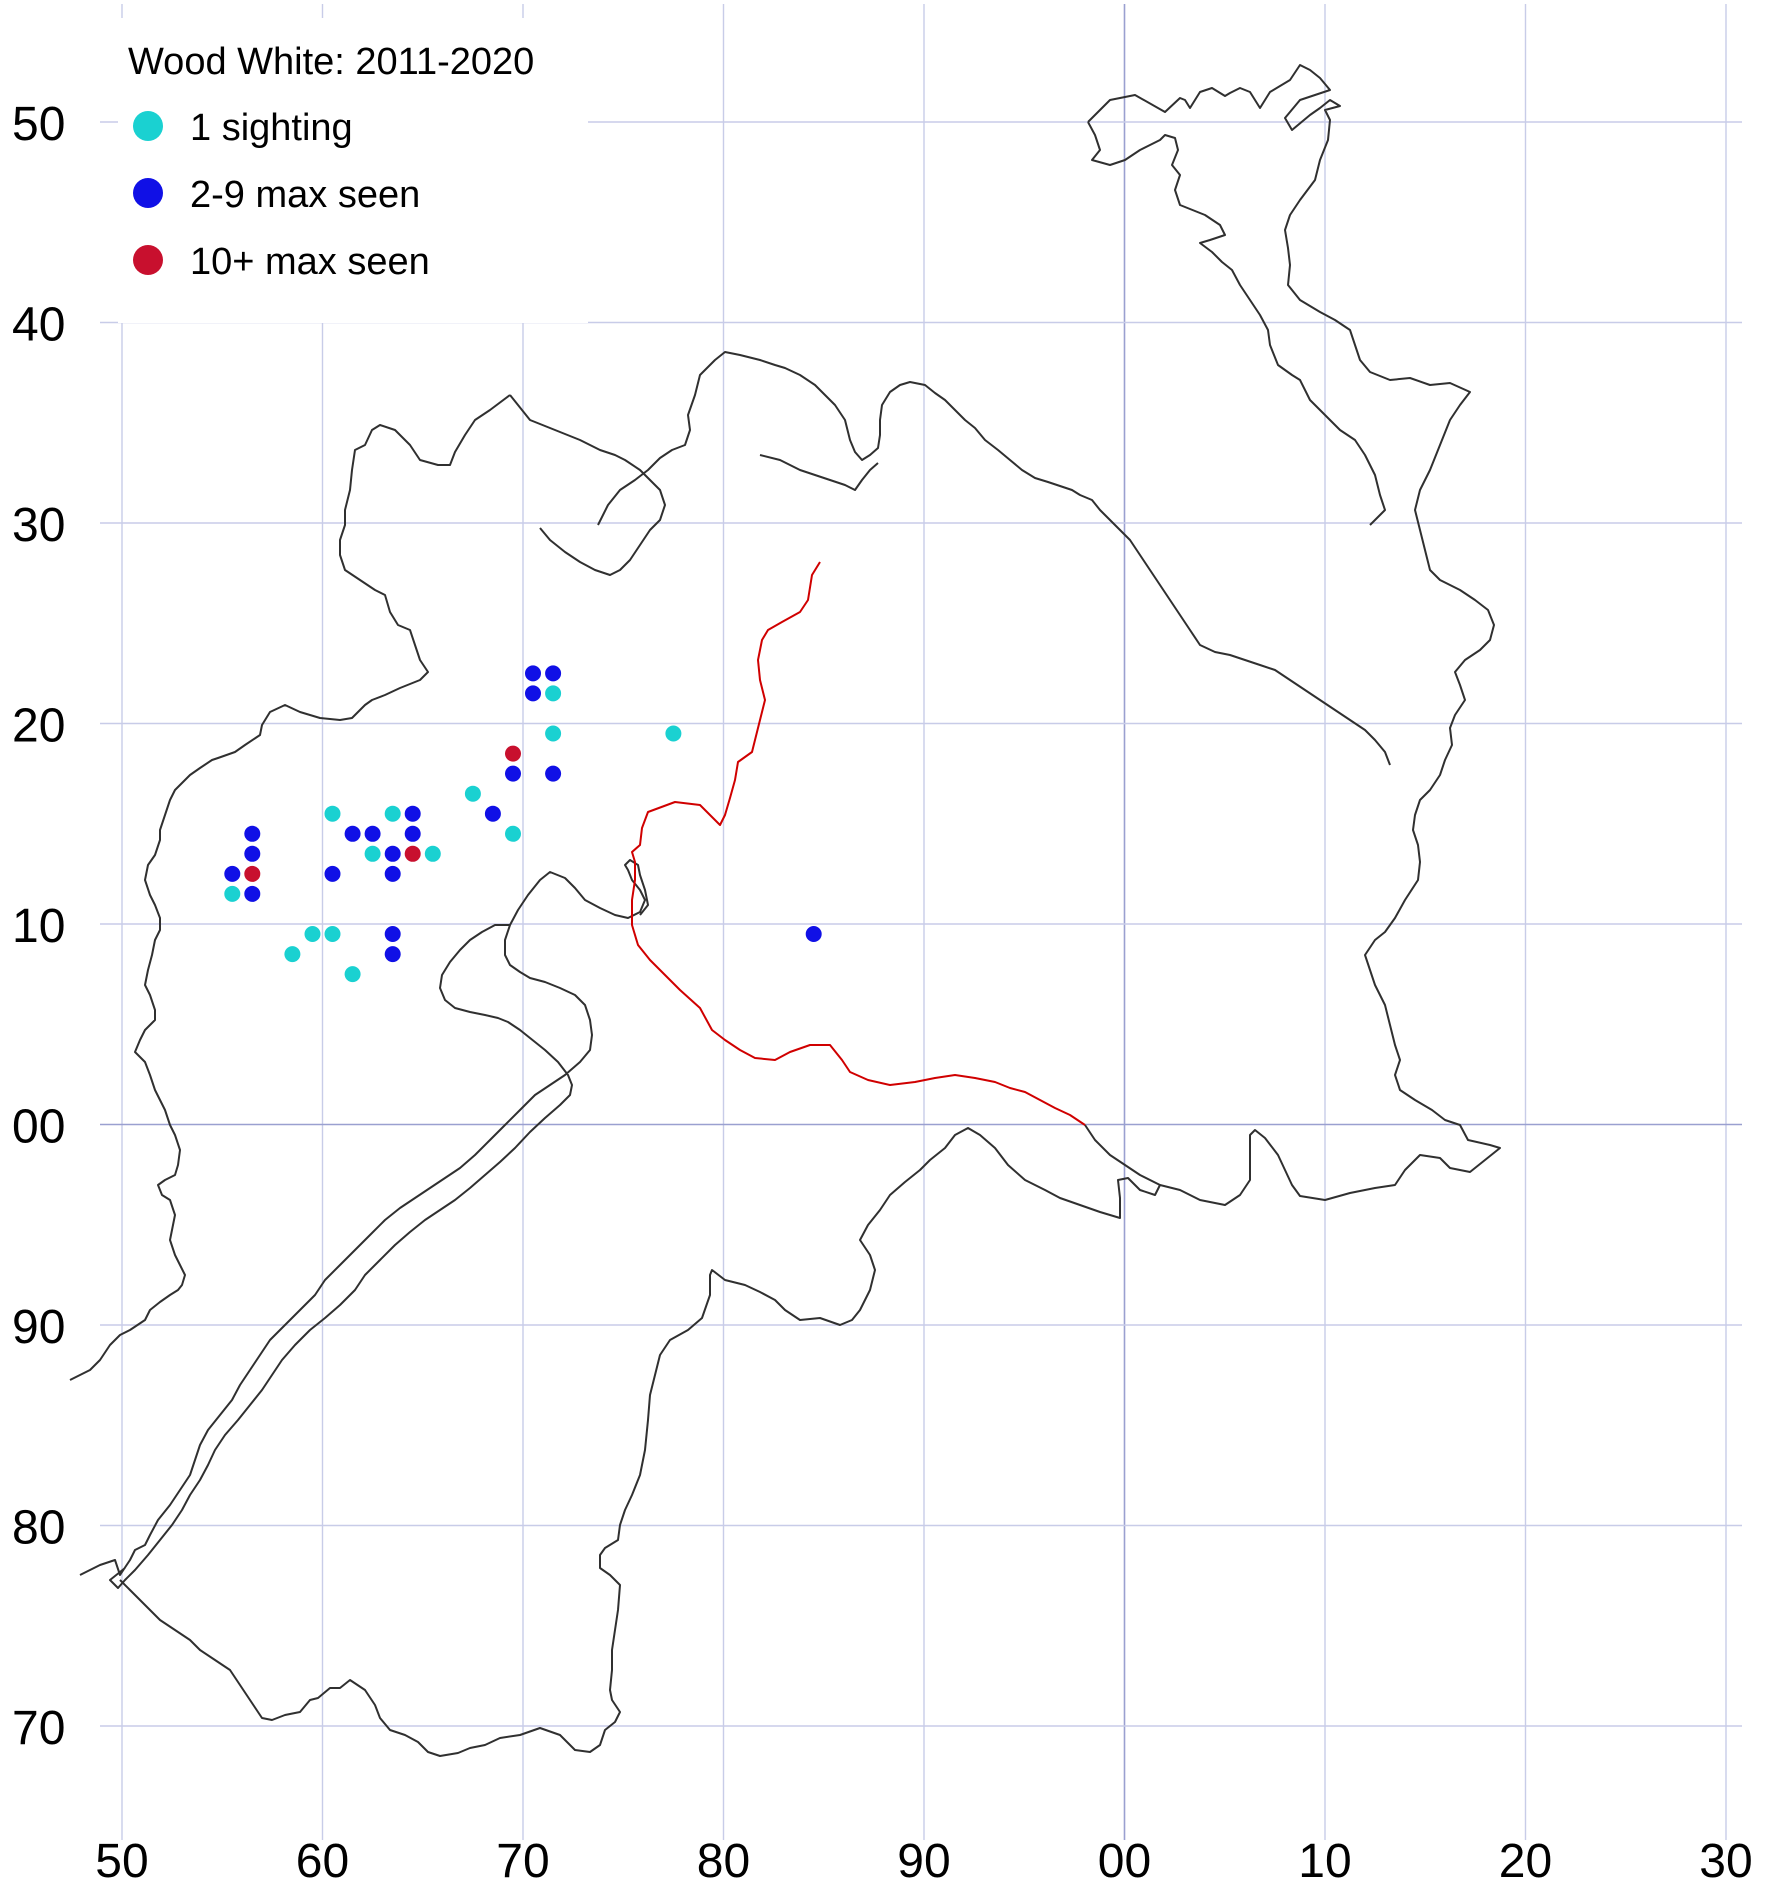 The image size is (1772, 1886). Describe the element at coordinates (38, 726) in the screenshot. I see `y-tick-label: 20` at that location.